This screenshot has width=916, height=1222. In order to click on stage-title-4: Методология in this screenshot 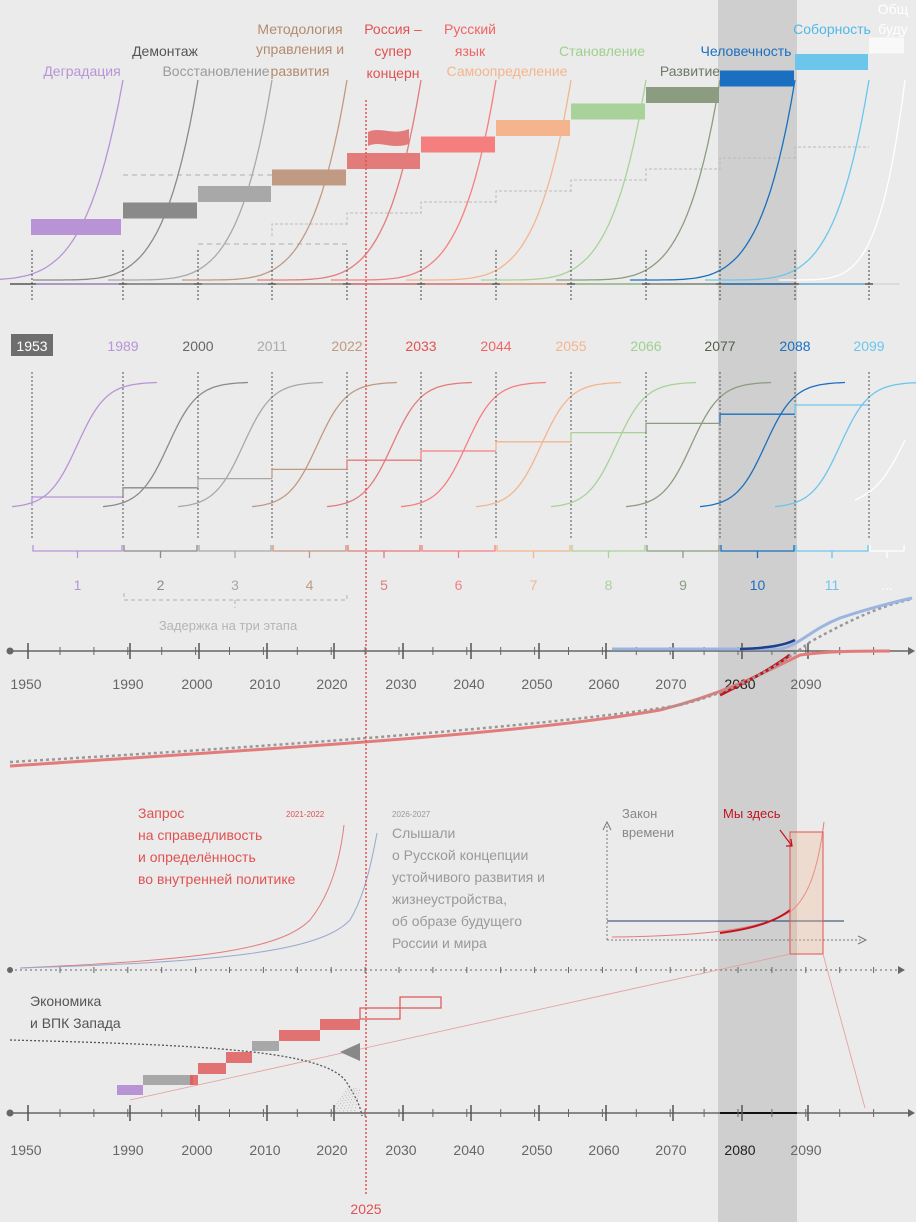, I will do `click(299, 29)`.